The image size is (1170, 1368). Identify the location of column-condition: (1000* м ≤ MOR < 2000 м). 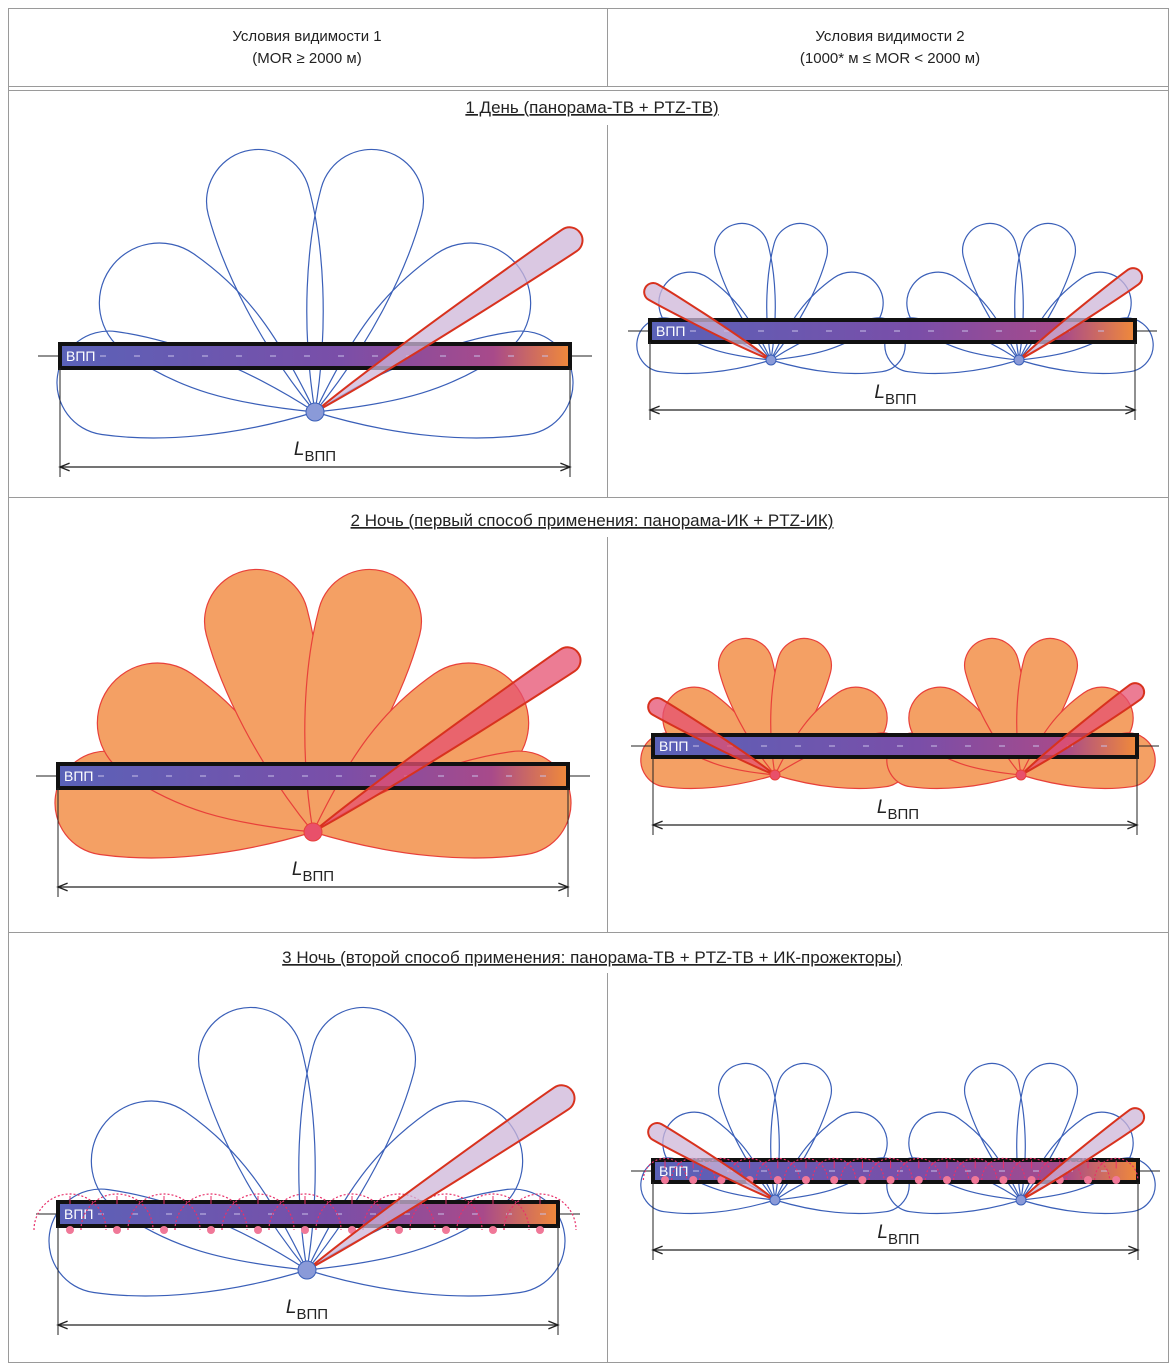
(890, 58).